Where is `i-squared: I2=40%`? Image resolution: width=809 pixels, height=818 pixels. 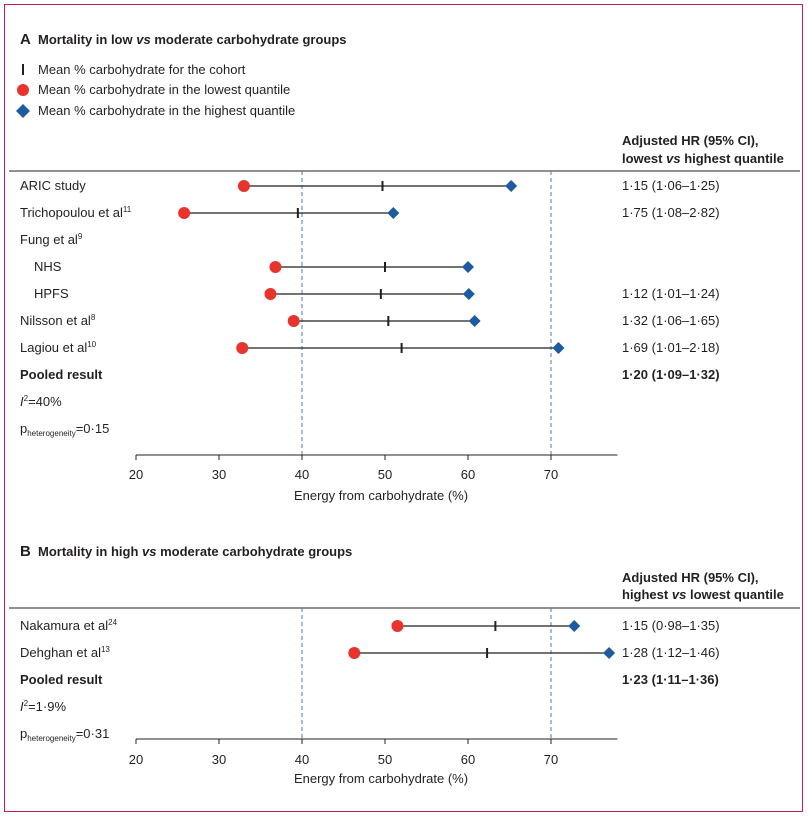
i-squared: I2=40% is located at coordinates (41, 401).